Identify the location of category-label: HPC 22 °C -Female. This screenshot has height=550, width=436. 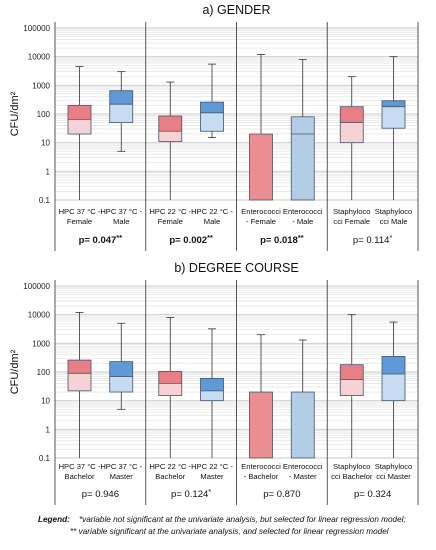
(170, 216).